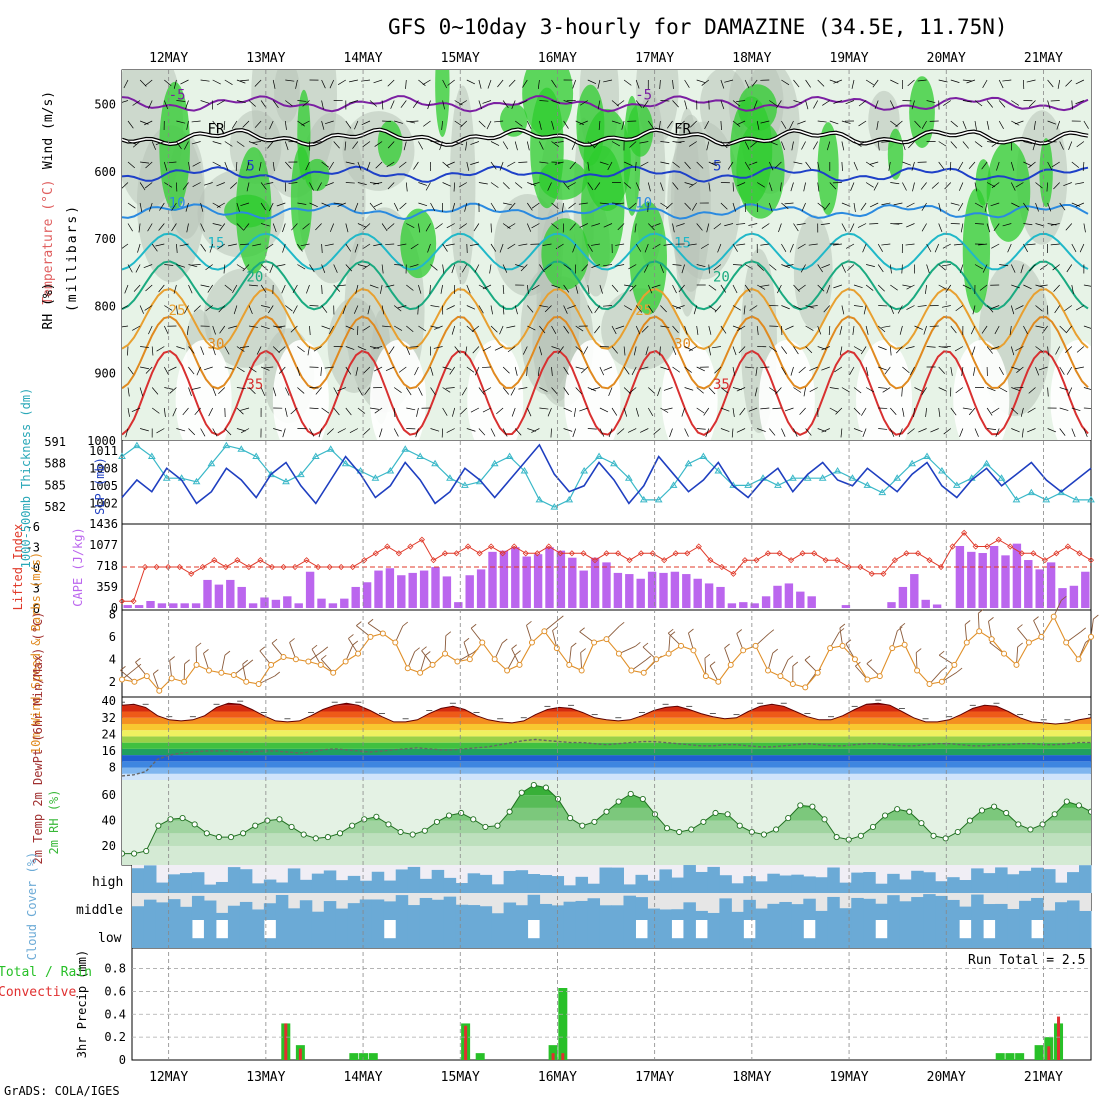 Image resolution: width=1100 pixels, height=1104 pixels. What do you see at coordinates (946, 1077) in the screenshot?
I see `day-label-bottom: 20MAY` at bounding box center [946, 1077].